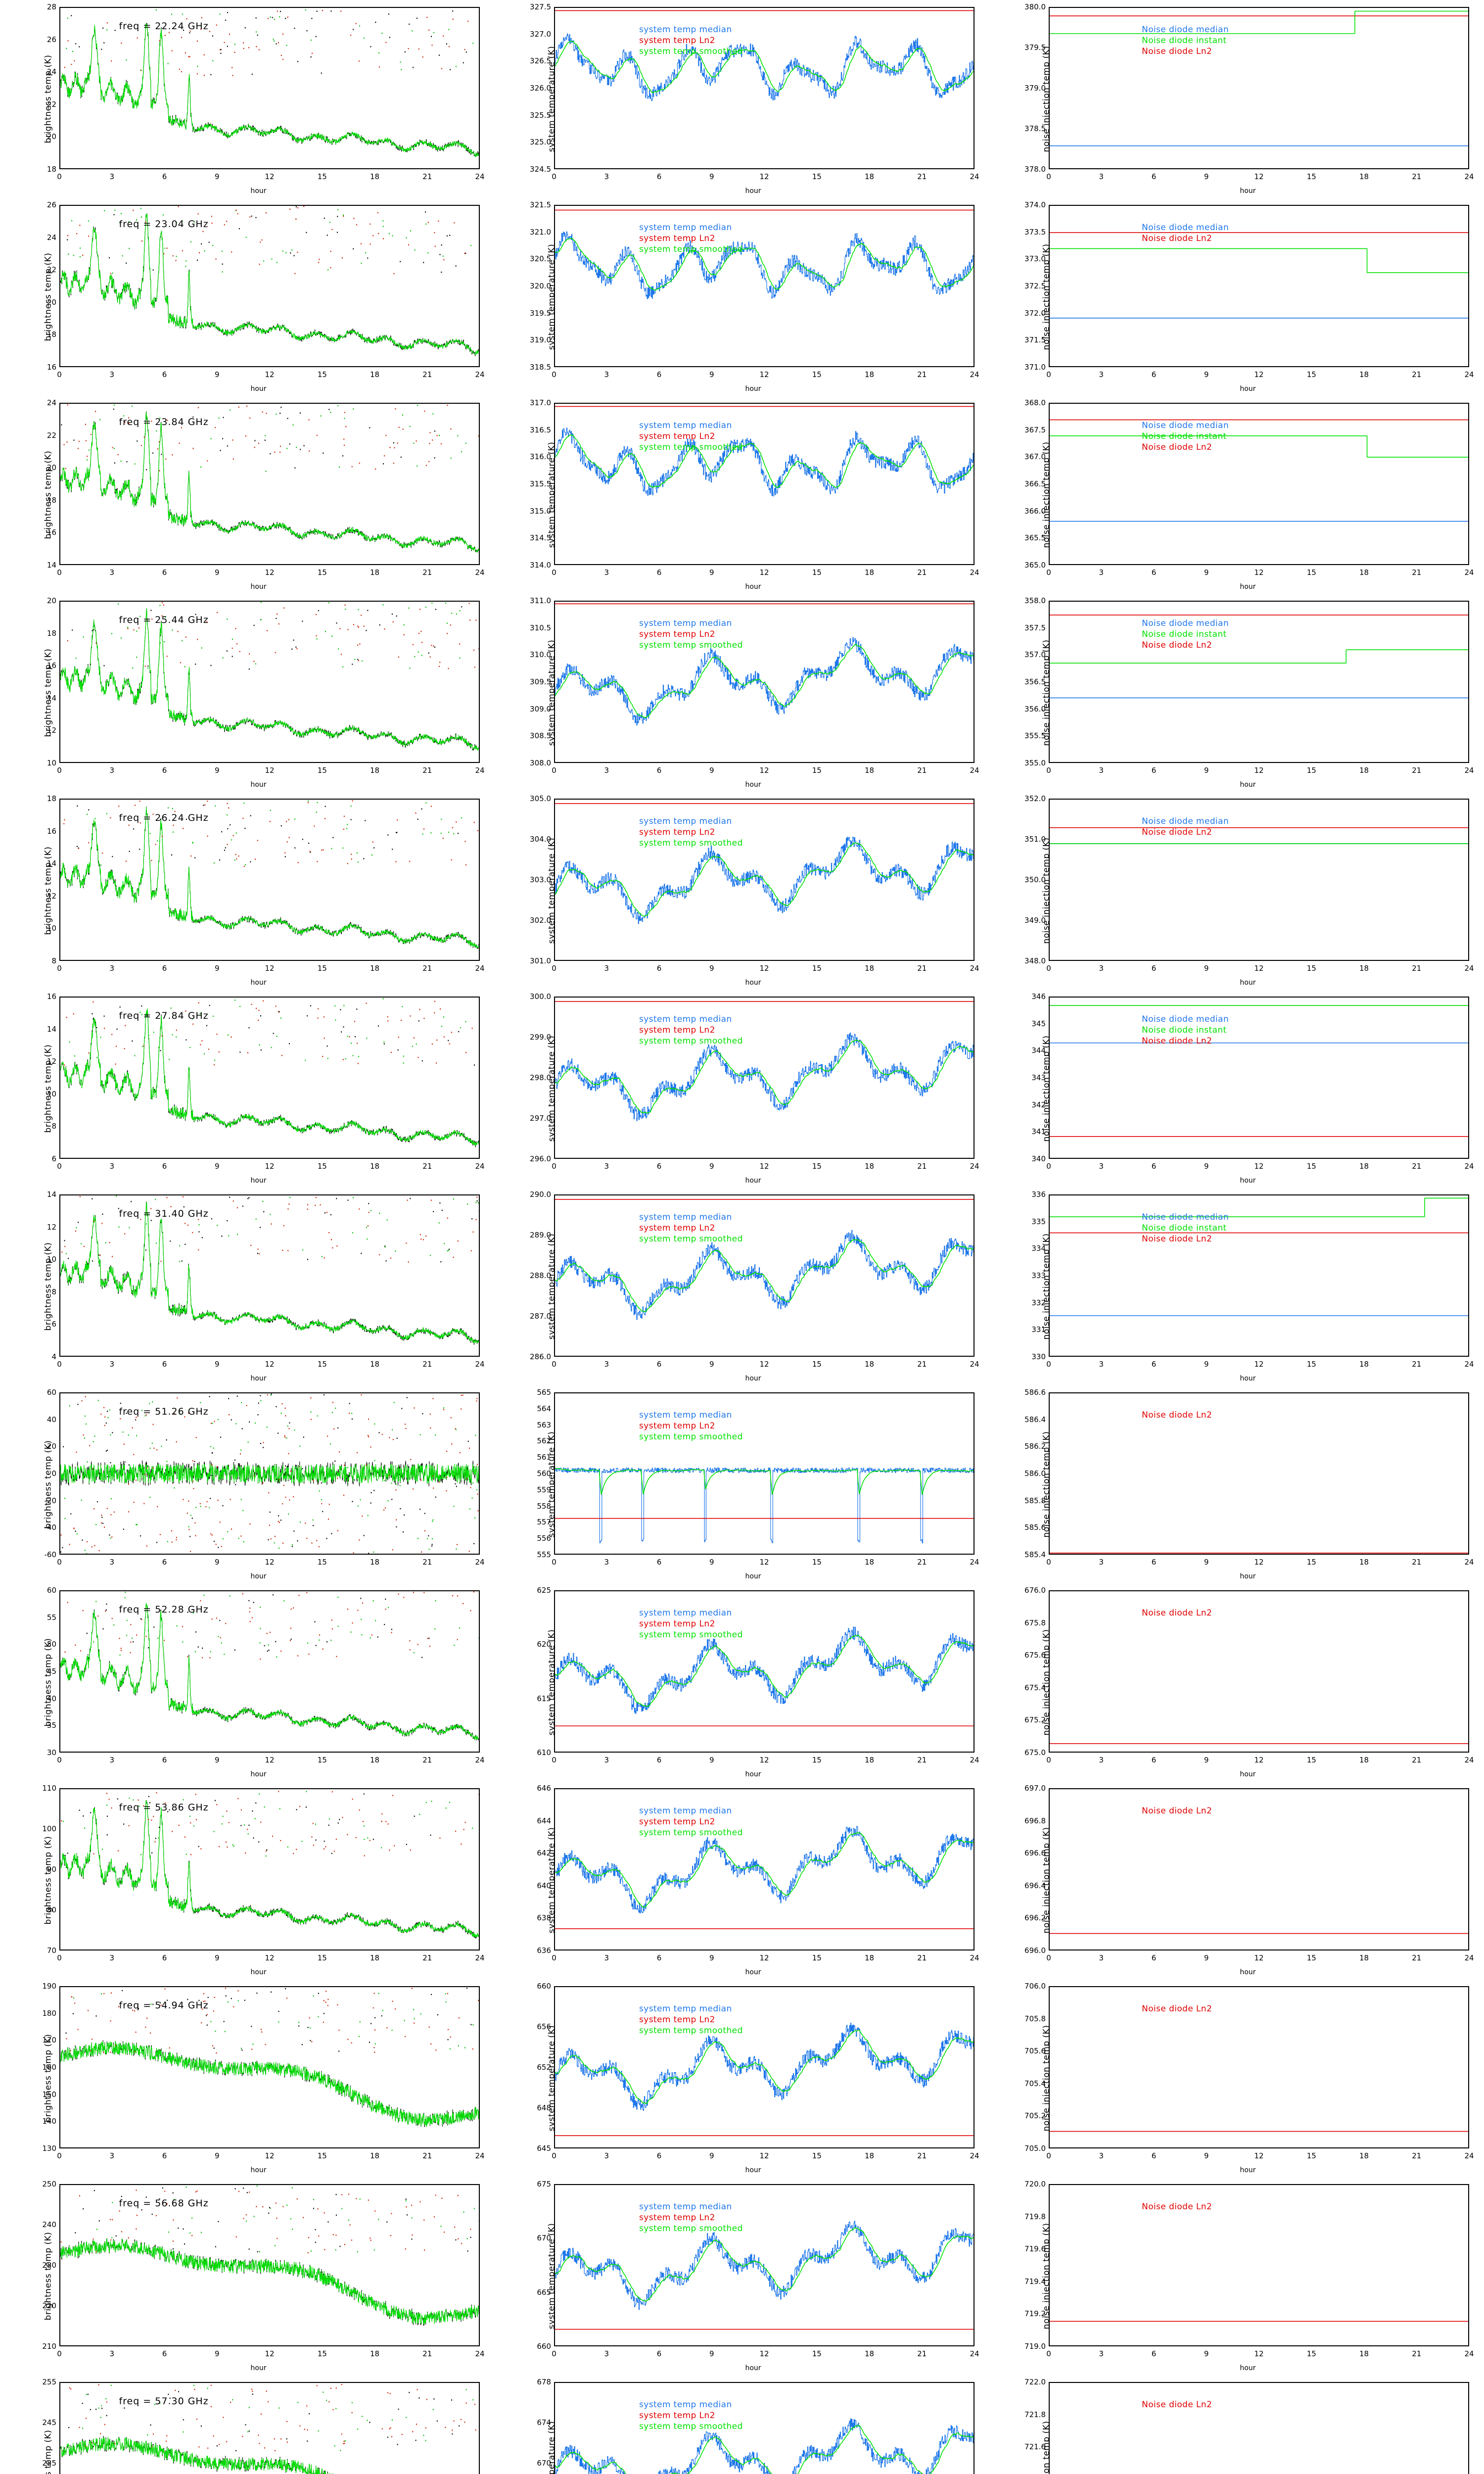  Describe the element at coordinates (691, 2426) in the screenshot. I see `legend-entry: system temp smoothed` at that location.